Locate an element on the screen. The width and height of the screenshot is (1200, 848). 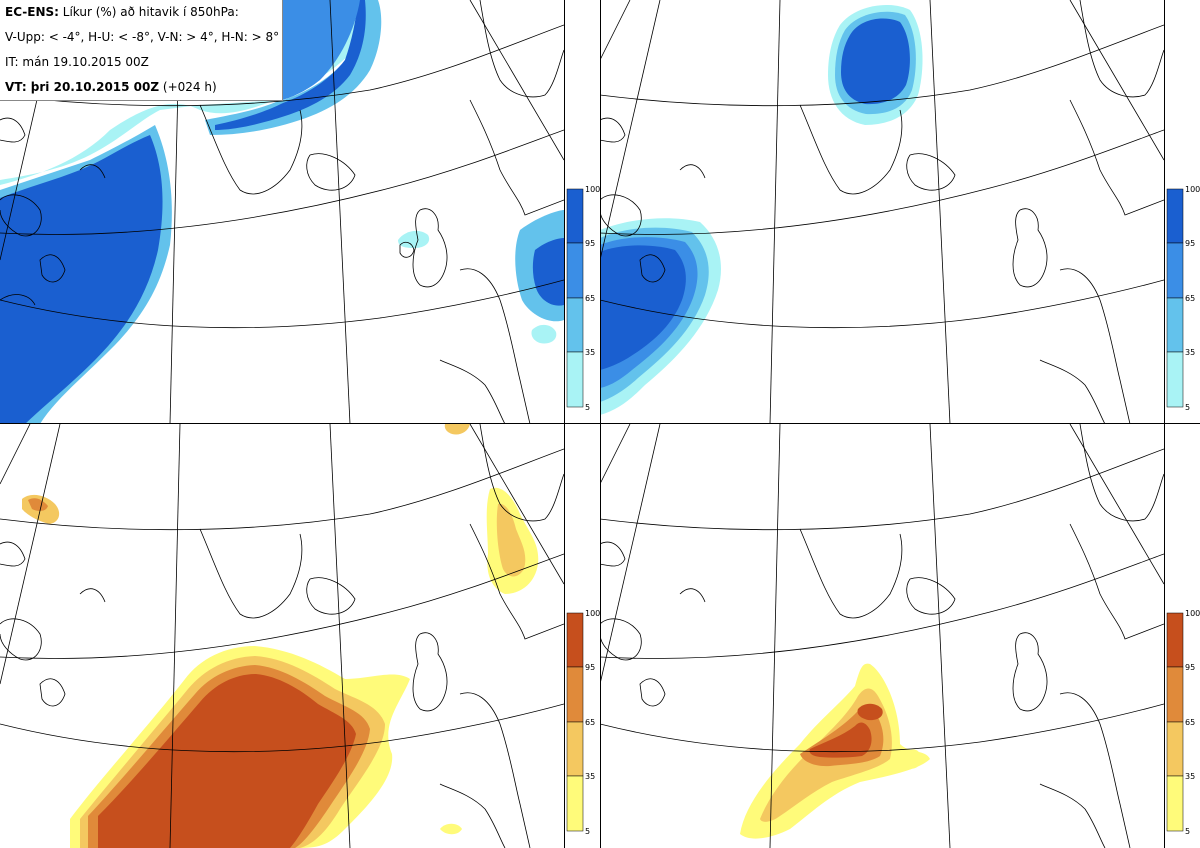
colorbar-warm-bottom-right: 100 95 65 35 5 is located at coordinates (1183, 723).